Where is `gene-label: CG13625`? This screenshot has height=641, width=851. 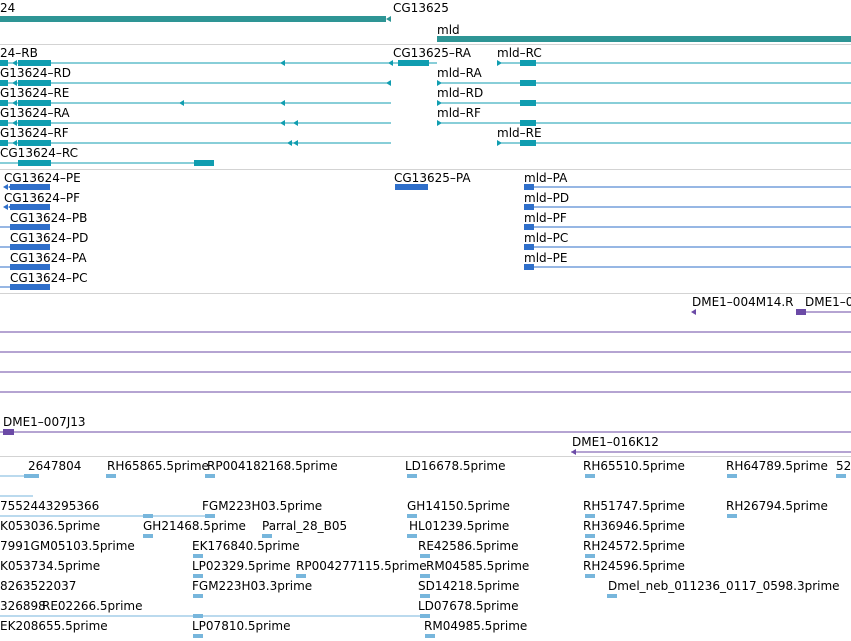
gene-label: CG13625 is located at coordinates (421, 8).